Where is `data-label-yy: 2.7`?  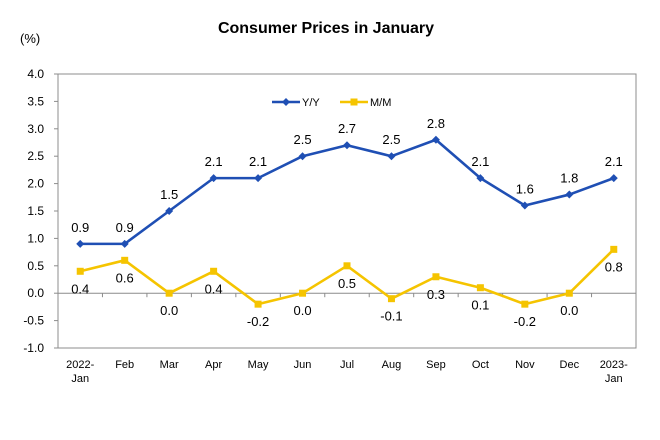
data-label-yy: 2.7 is located at coordinates (347, 128).